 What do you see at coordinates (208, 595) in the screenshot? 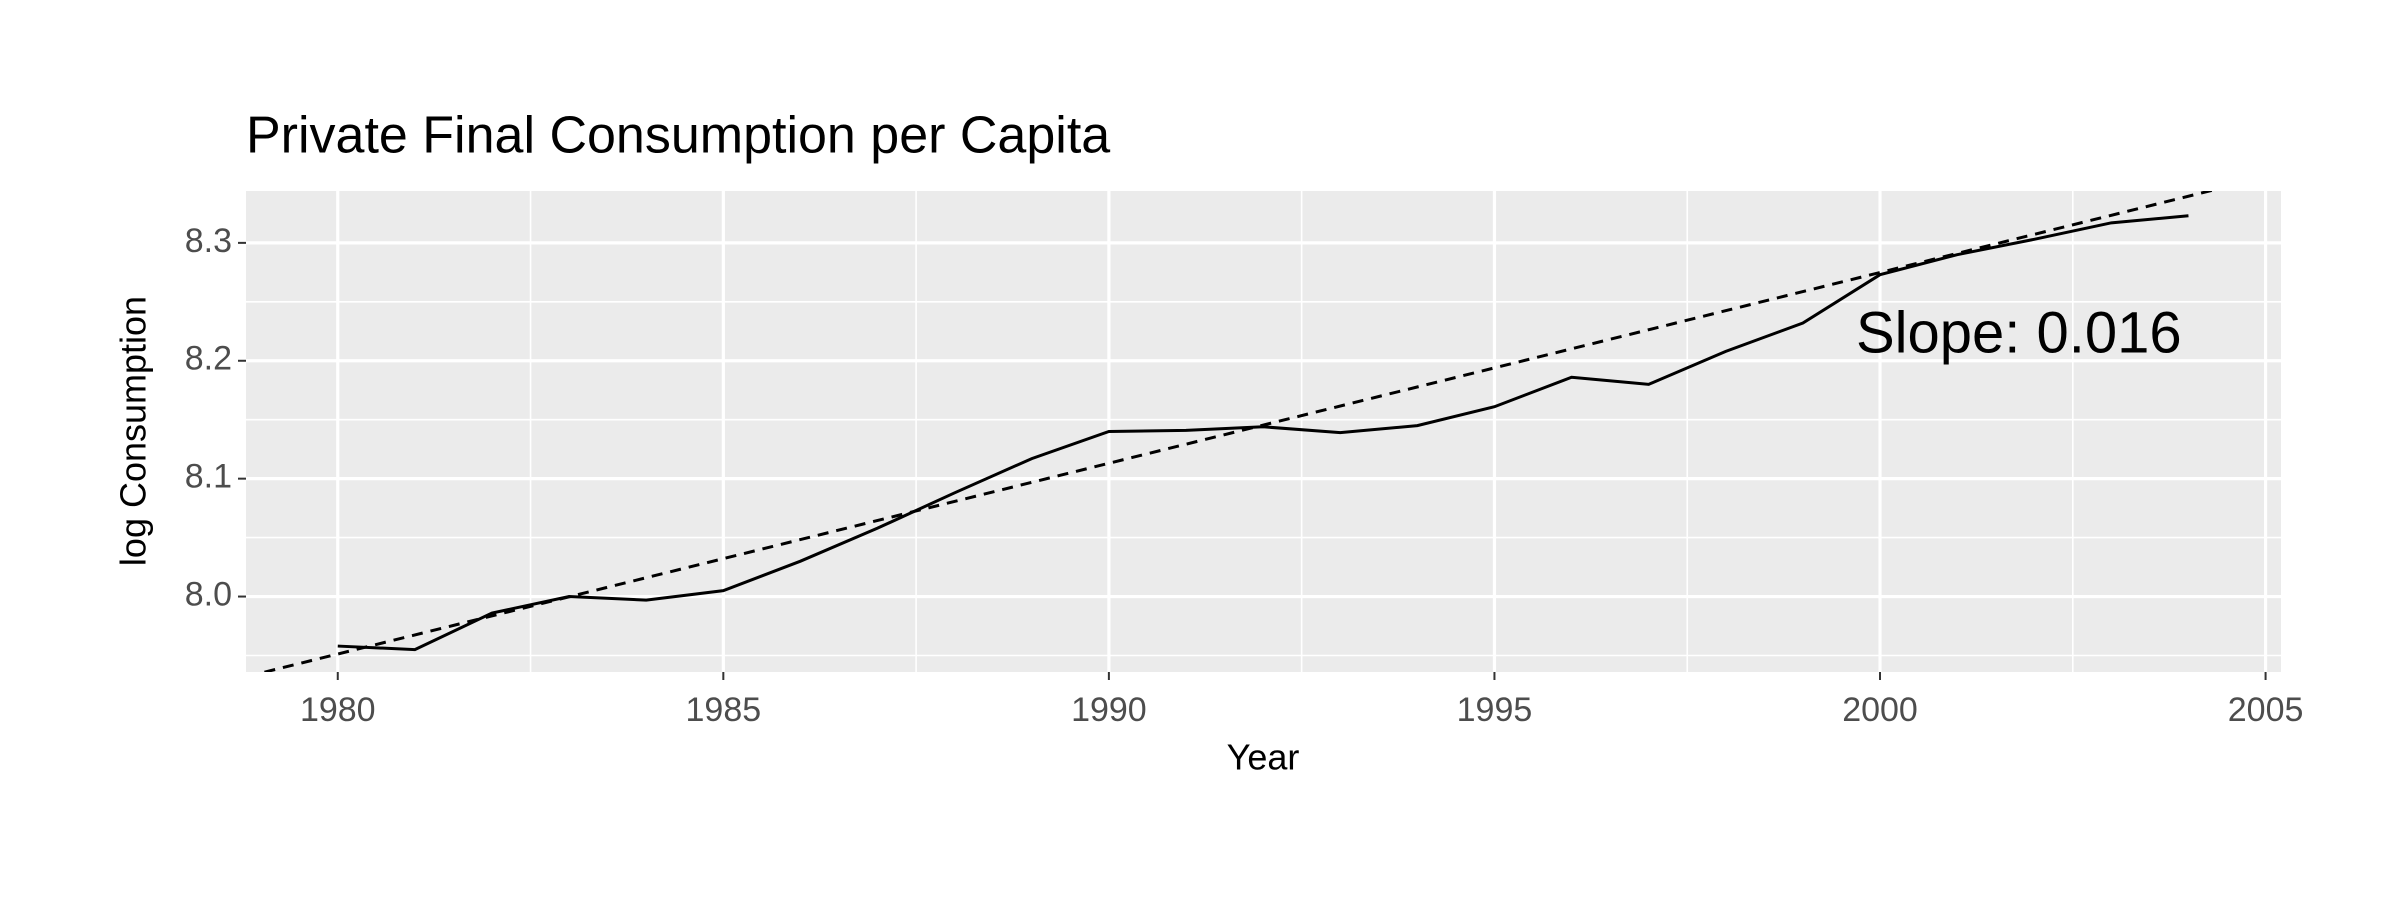
I see `y-tick-label: 8.0` at bounding box center [208, 595].